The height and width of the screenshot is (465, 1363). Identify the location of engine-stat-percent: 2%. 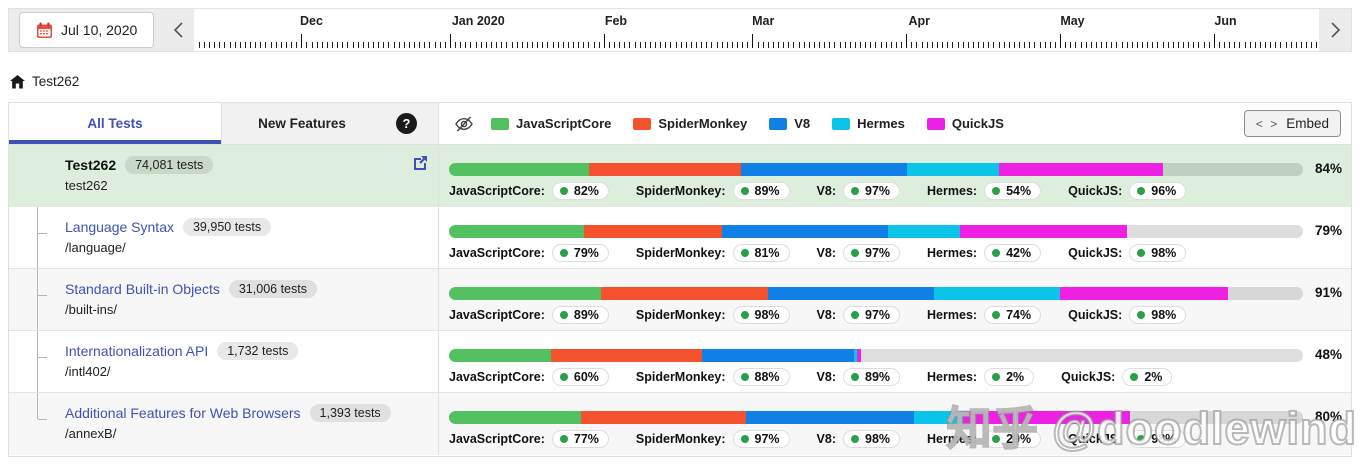
(1015, 377).